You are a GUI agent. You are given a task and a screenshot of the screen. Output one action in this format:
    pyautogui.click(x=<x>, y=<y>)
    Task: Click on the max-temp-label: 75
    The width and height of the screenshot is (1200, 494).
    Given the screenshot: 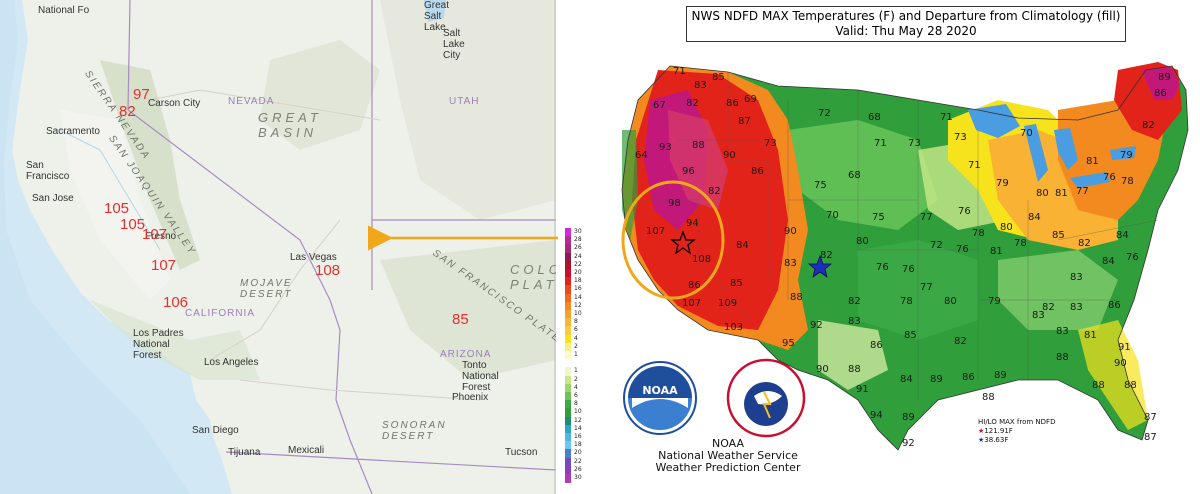 What is the action you would take?
    pyautogui.click(x=820, y=185)
    